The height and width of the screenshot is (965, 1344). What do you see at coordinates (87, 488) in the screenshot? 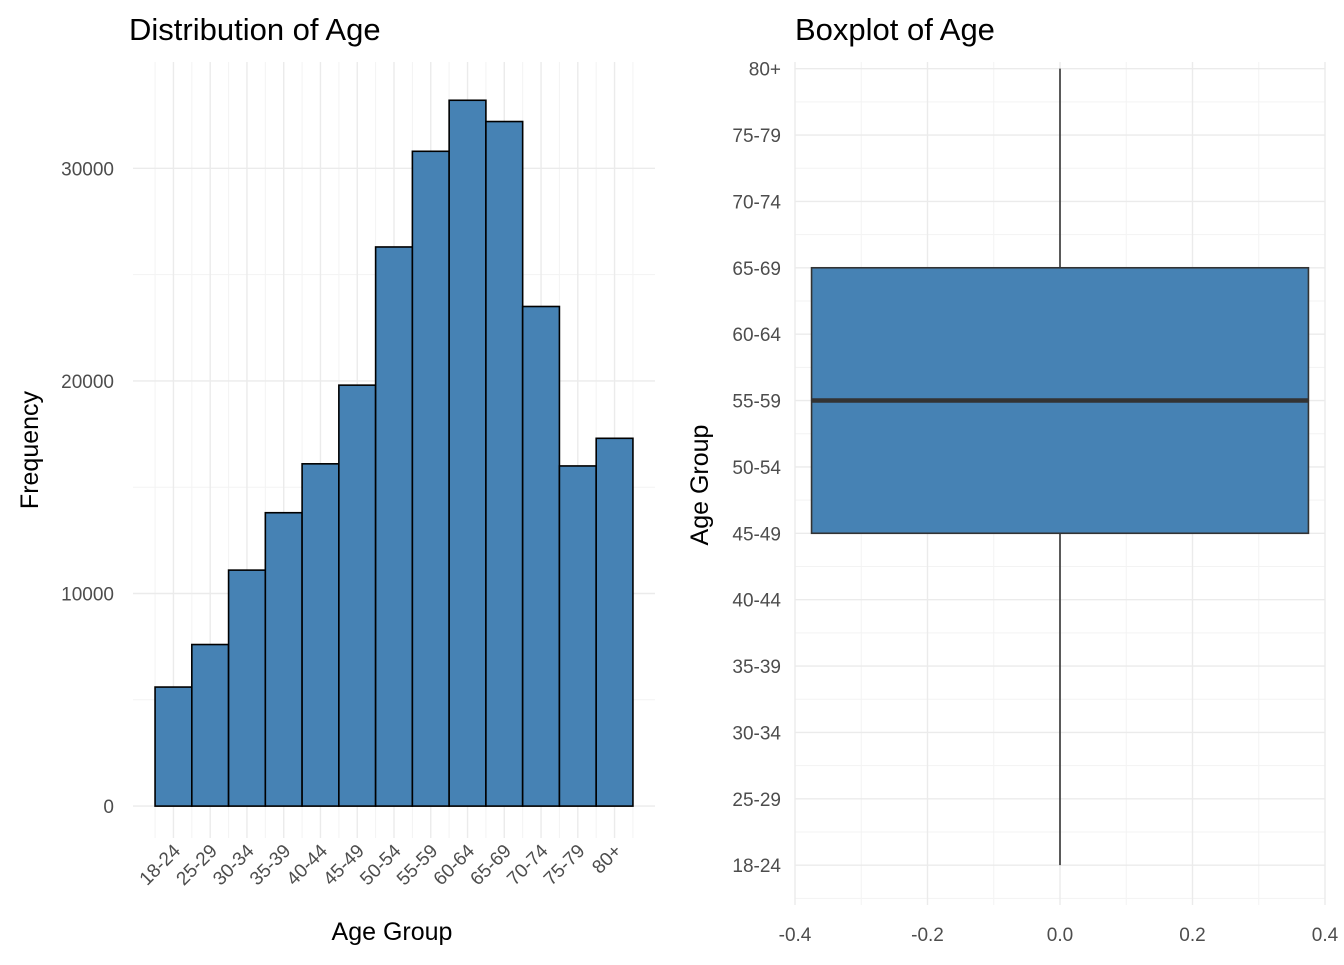
I see `histogram-y-ticks: 0 10000 20000 30000` at bounding box center [87, 488].